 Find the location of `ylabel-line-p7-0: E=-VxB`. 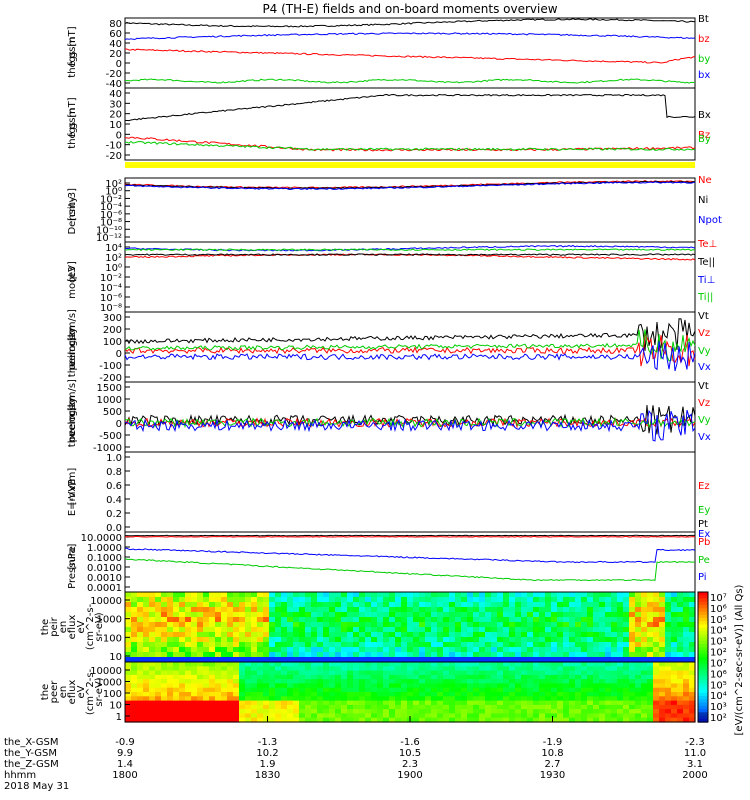

ylabel-line-p7-0: E=-VxB is located at coordinates (72, 497).